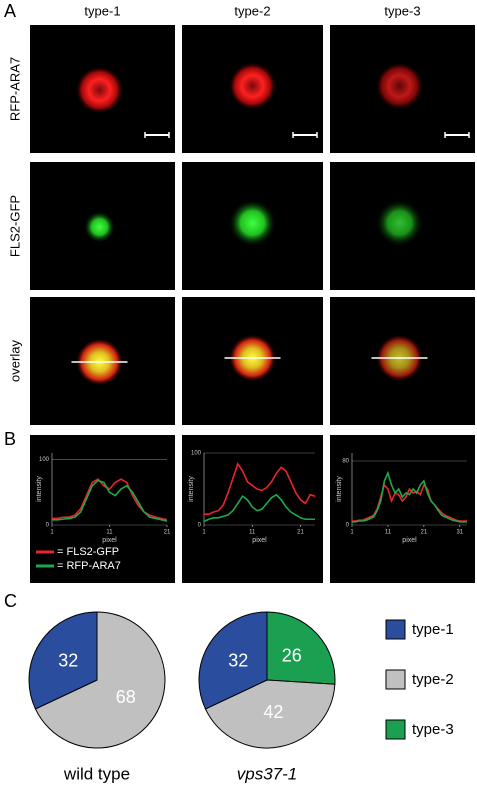  Describe the element at coordinates (252, 10) in the screenshot. I see `column-header: type-2` at that location.